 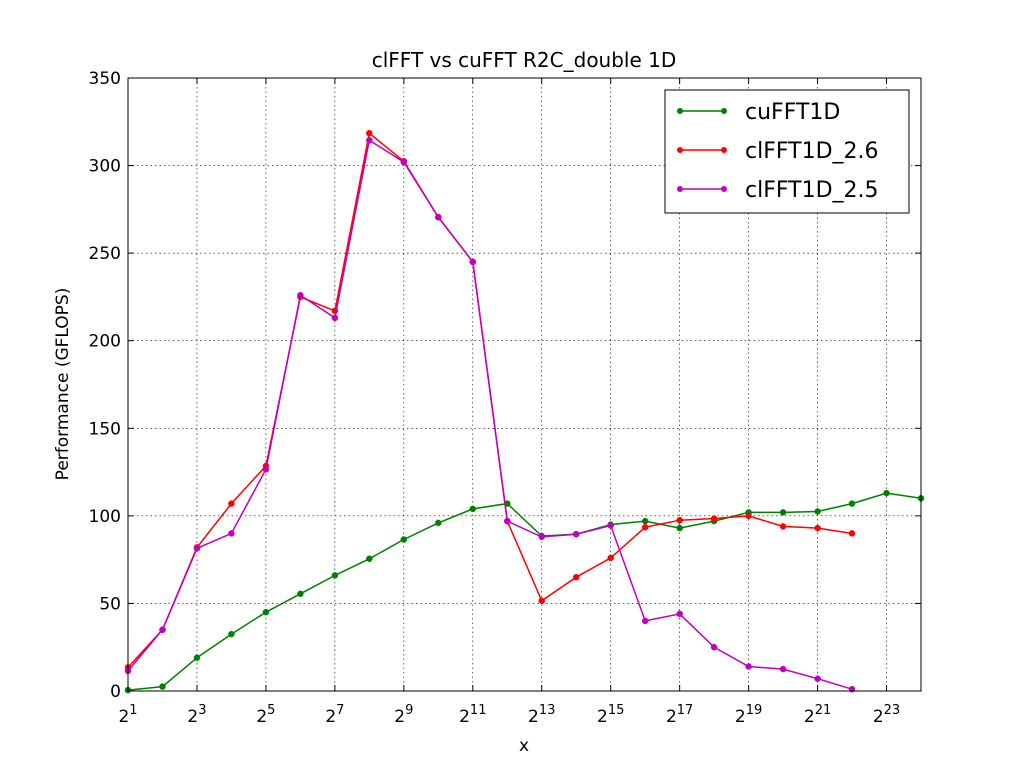 I want to click on legend: cuFFT1D clFFT1D_2.6 clFFT1D_2.5, so click(x=787, y=151).